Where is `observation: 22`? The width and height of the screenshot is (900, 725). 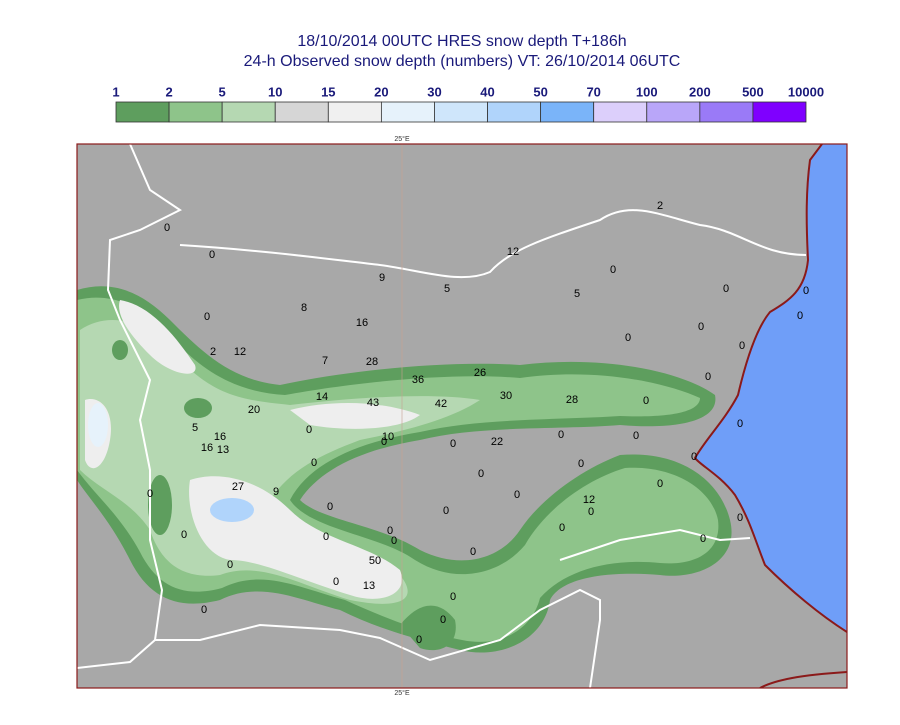
observation: 22 is located at coordinates (497, 442).